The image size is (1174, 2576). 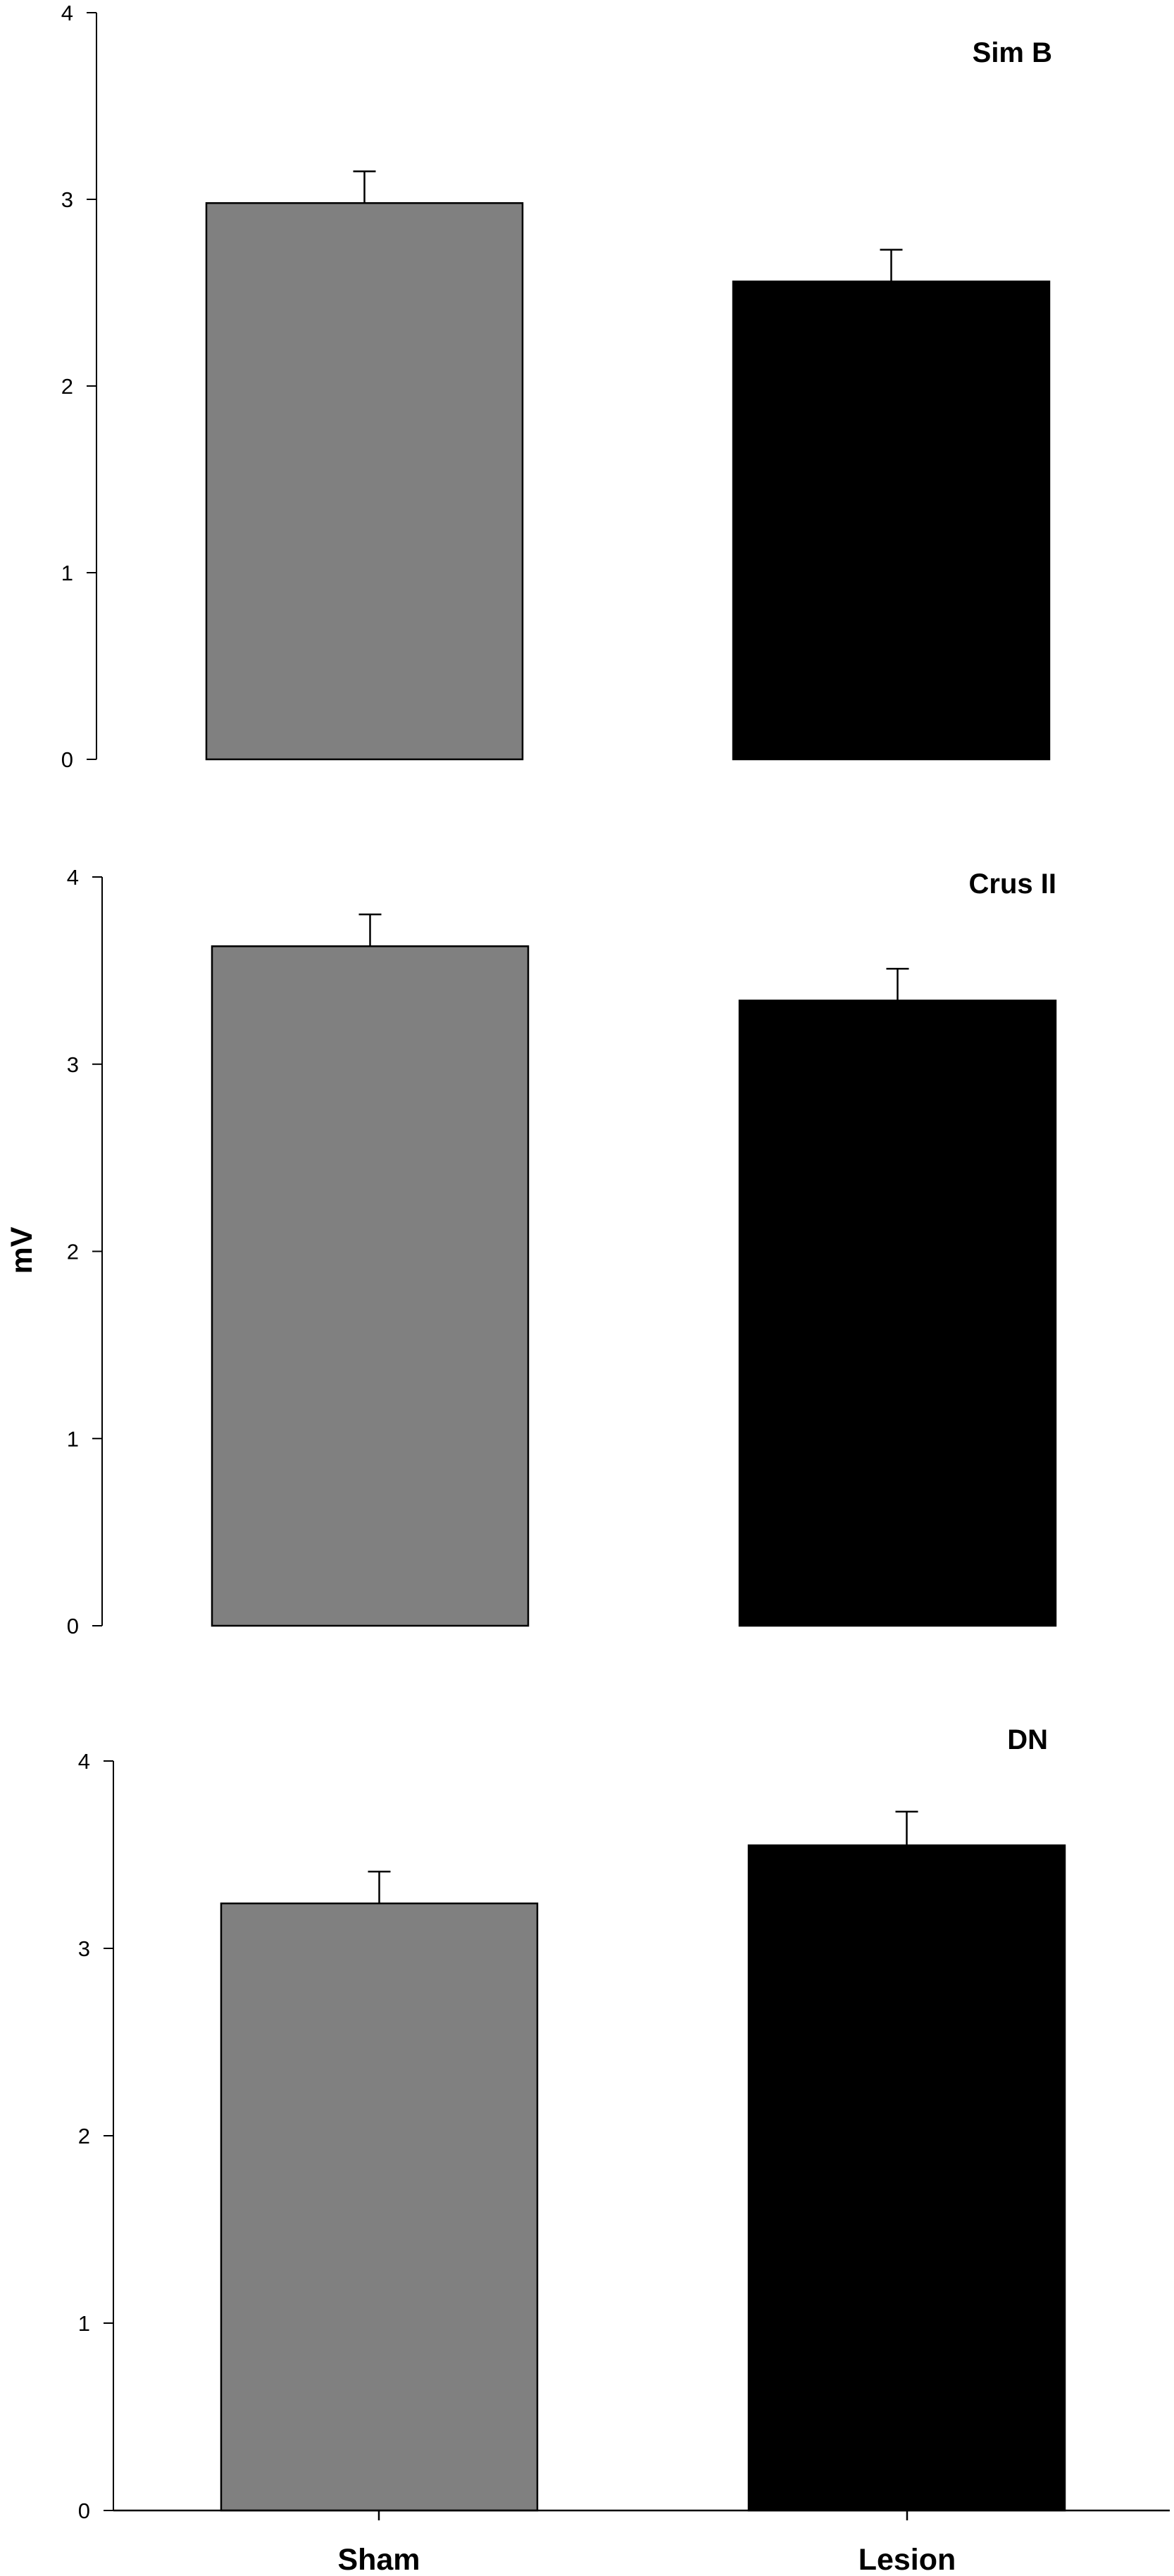 What do you see at coordinates (84, 2323) in the screenshot?
I see `y-tick-label-dn-1: 1` at bounding box center [84, 2323].